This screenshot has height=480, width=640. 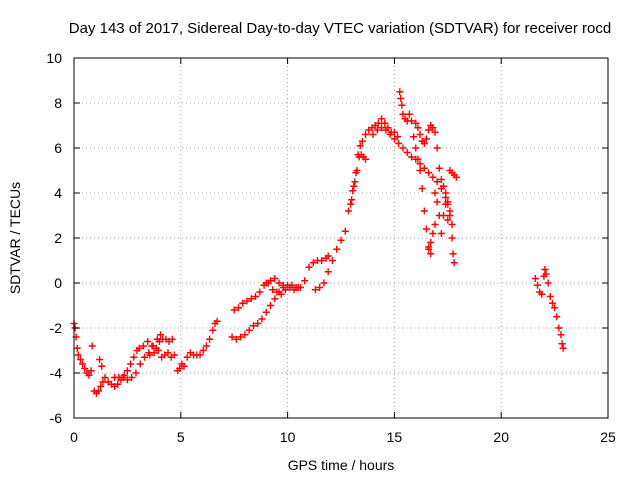 I want to click on y-tick-label: -2, so click(x=56, y=328).